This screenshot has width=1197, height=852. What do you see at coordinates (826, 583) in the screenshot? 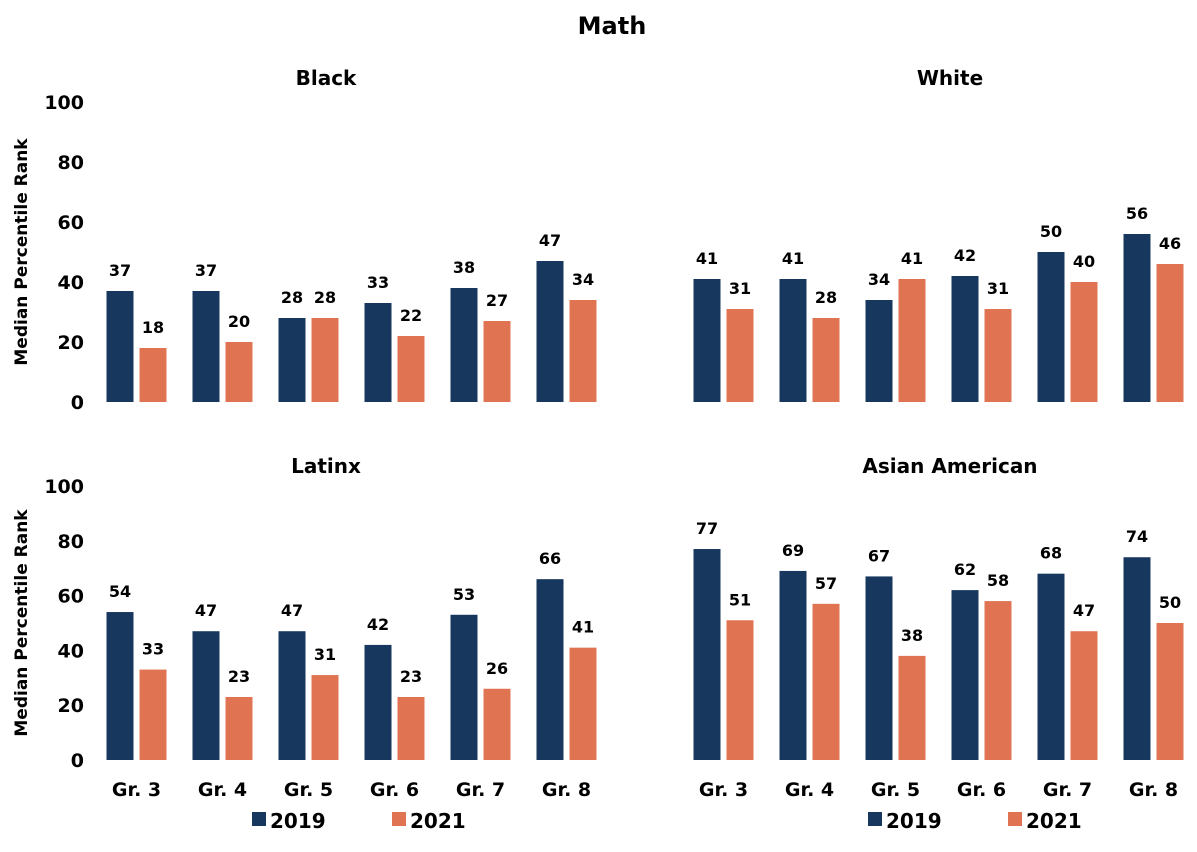
I see `data-label: 57` at bounding box center [826, 583].